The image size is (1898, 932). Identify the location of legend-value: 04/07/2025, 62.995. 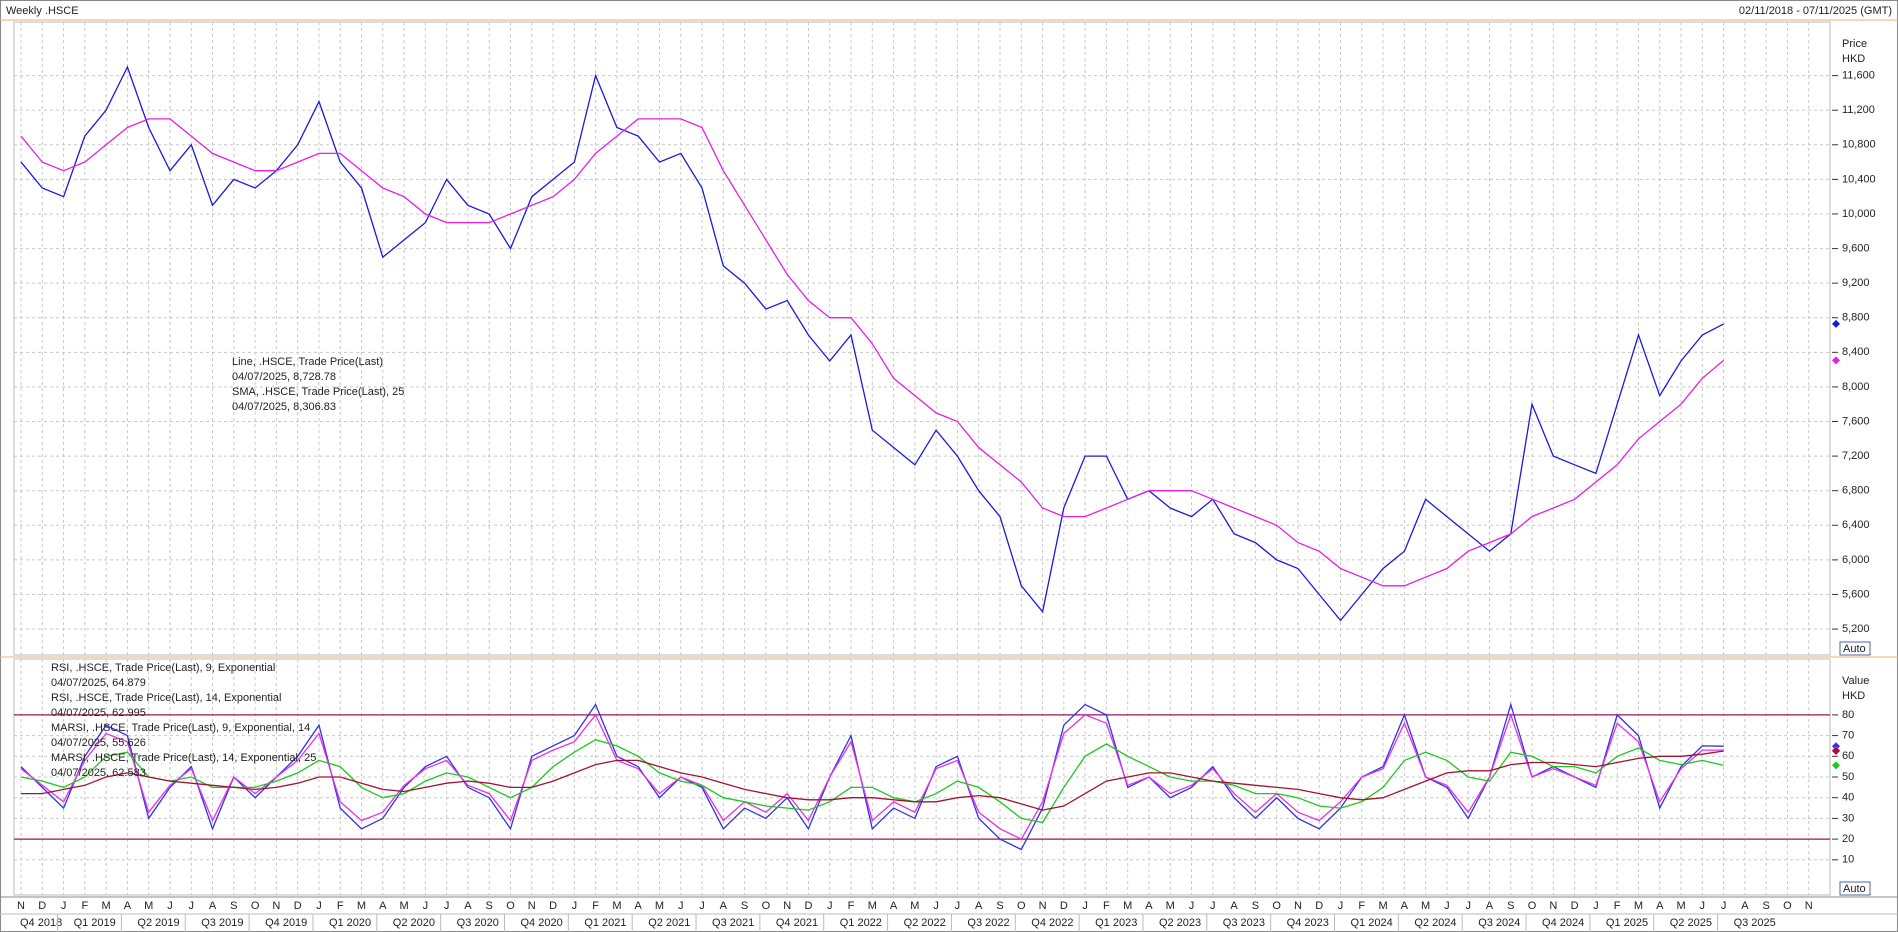
(98, 713).